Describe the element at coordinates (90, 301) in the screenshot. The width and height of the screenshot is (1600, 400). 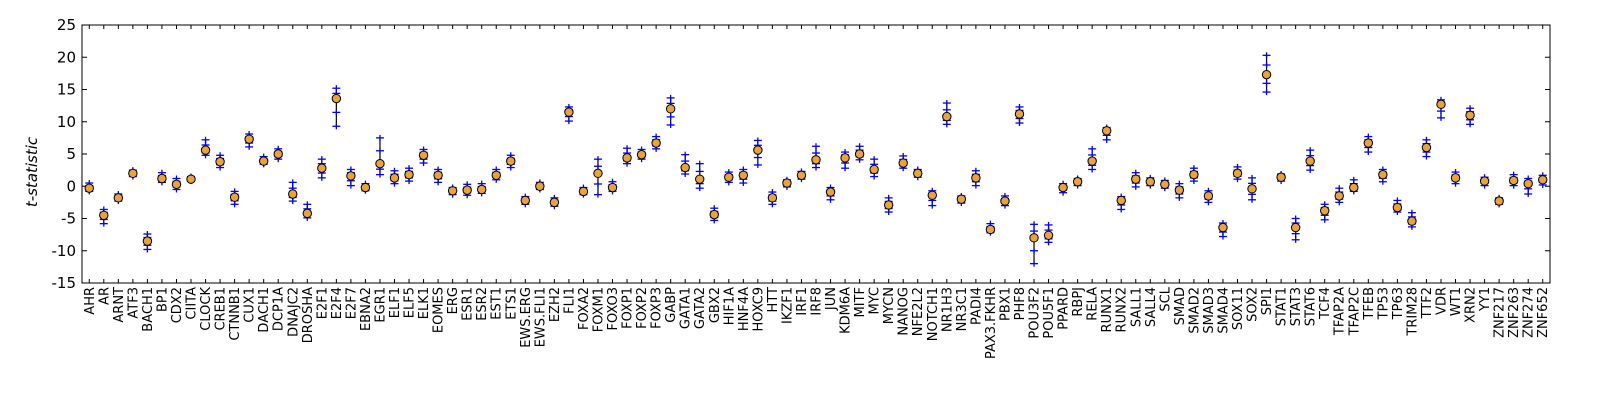
I see `x-tick-label: AHR` at that location.